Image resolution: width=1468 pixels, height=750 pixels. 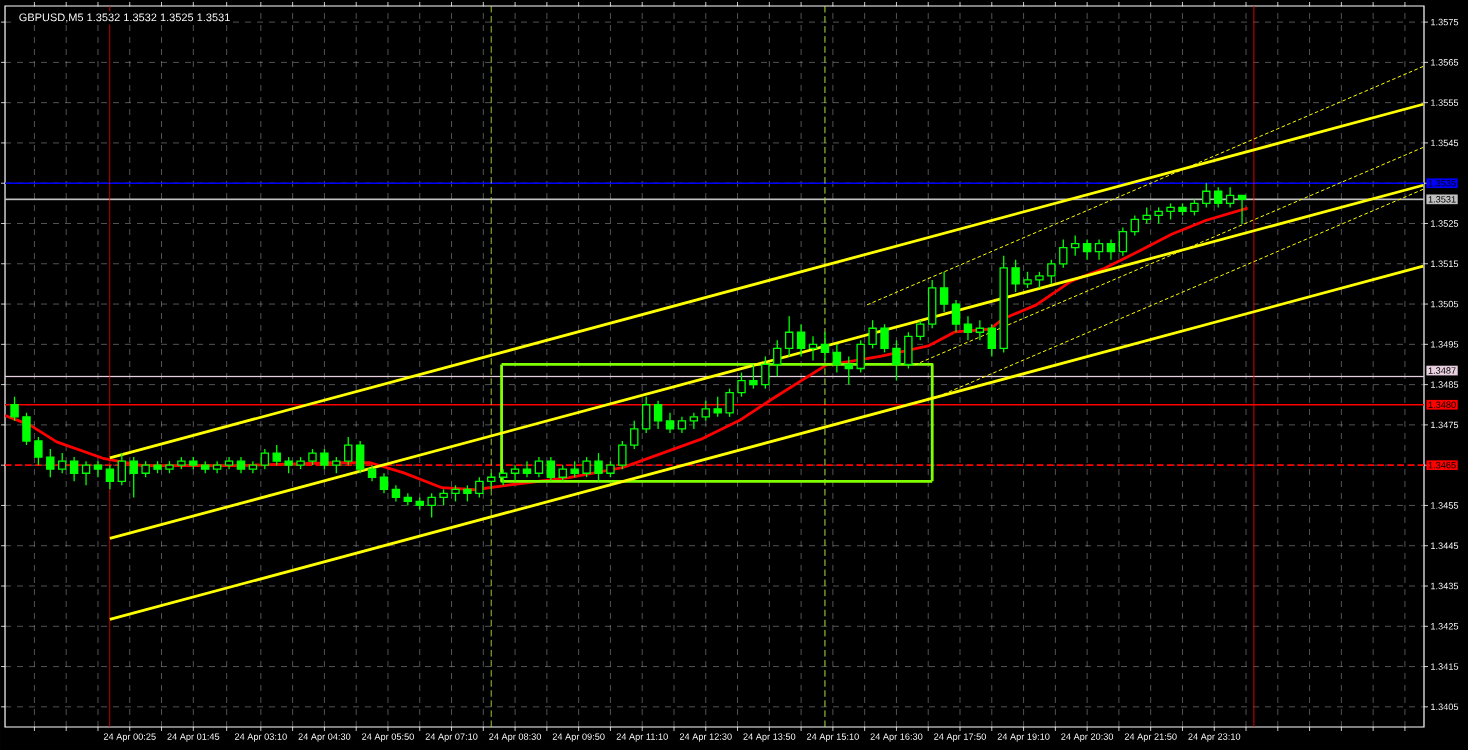 I want to click on y-tick-label: 1.3575, so click(x=1445, y=22).